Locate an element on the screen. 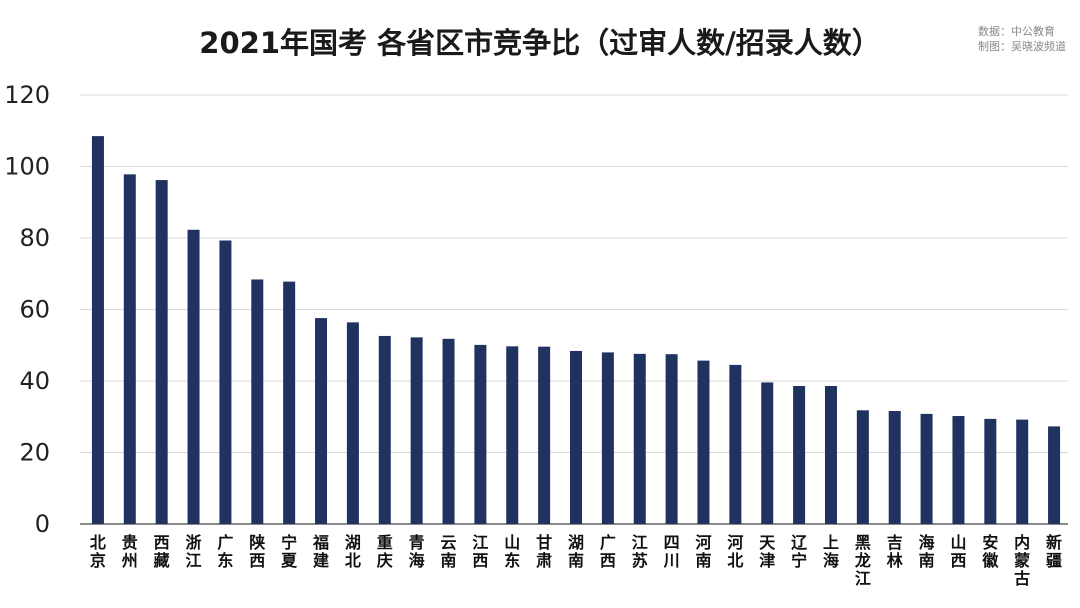 This screenshot has width=1080, height=608. x-tick-label: 西藏 is located at coordinates (162, 551).